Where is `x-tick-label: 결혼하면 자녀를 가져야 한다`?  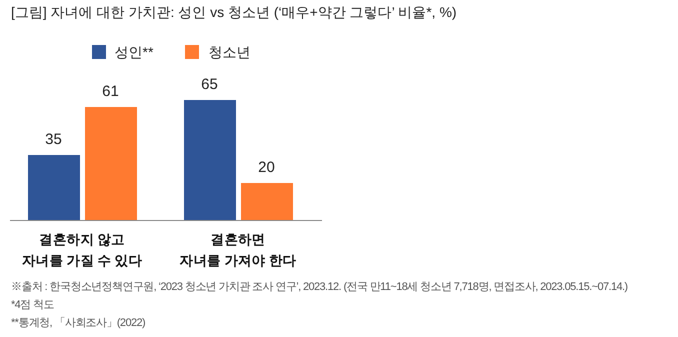
x-tick-label: 결혼하면 자녀를 가져야 한다 is located at coordinates (238, 250).